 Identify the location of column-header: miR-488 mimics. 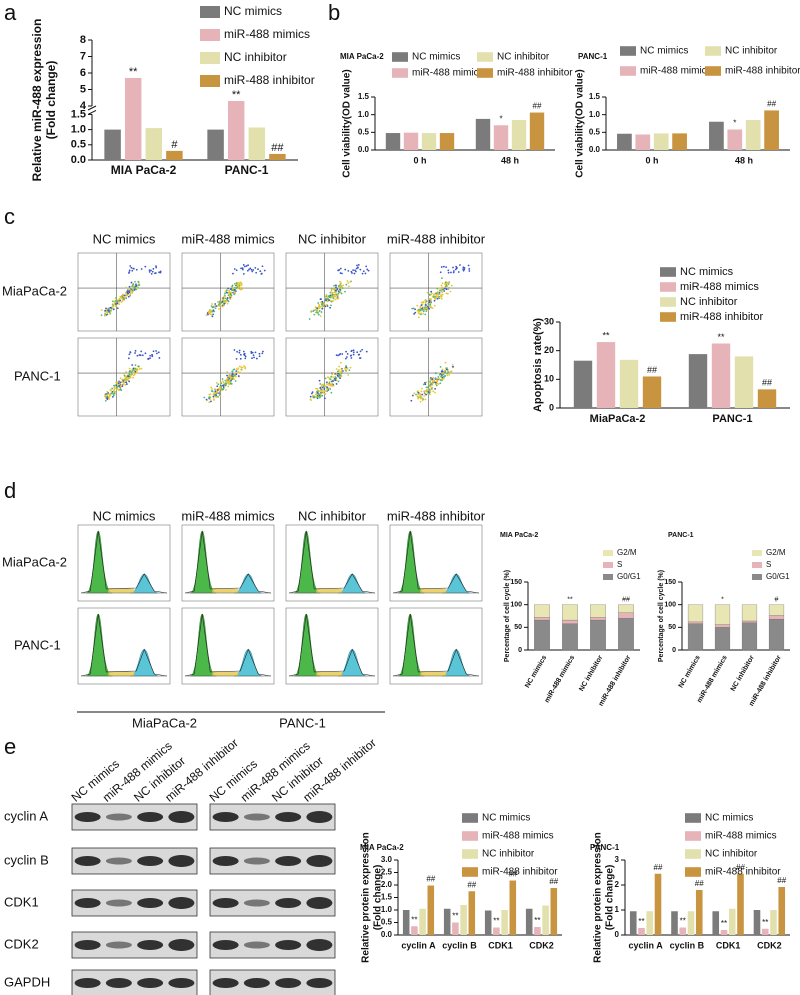
(228, 238).